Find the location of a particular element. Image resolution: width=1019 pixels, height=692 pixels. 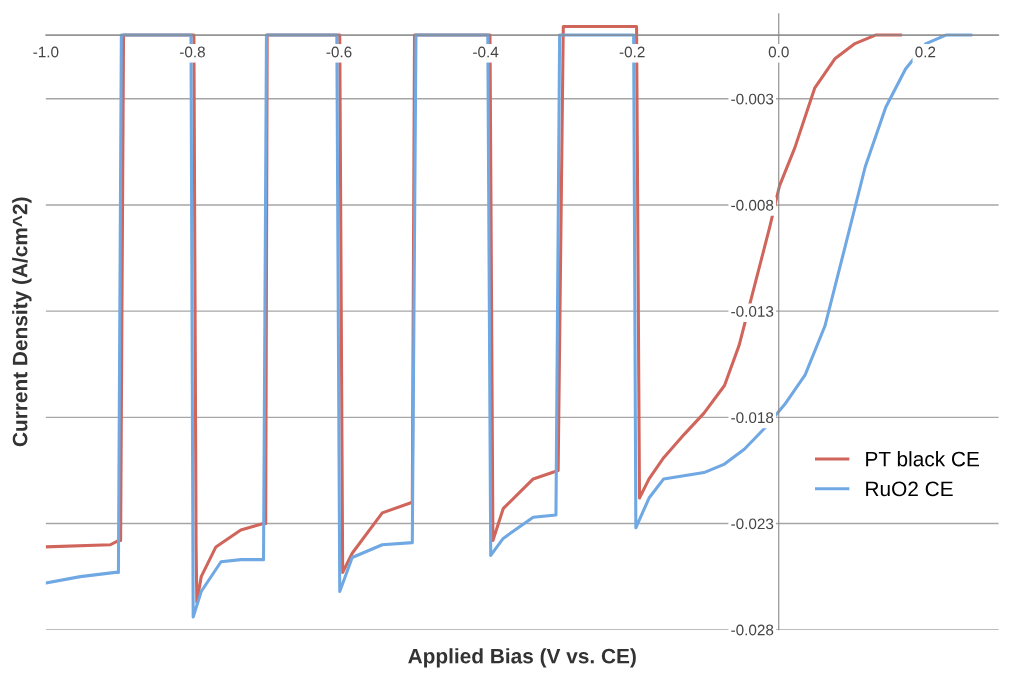

y-tick-label: -0.008 is located at coordinates (752, 205).